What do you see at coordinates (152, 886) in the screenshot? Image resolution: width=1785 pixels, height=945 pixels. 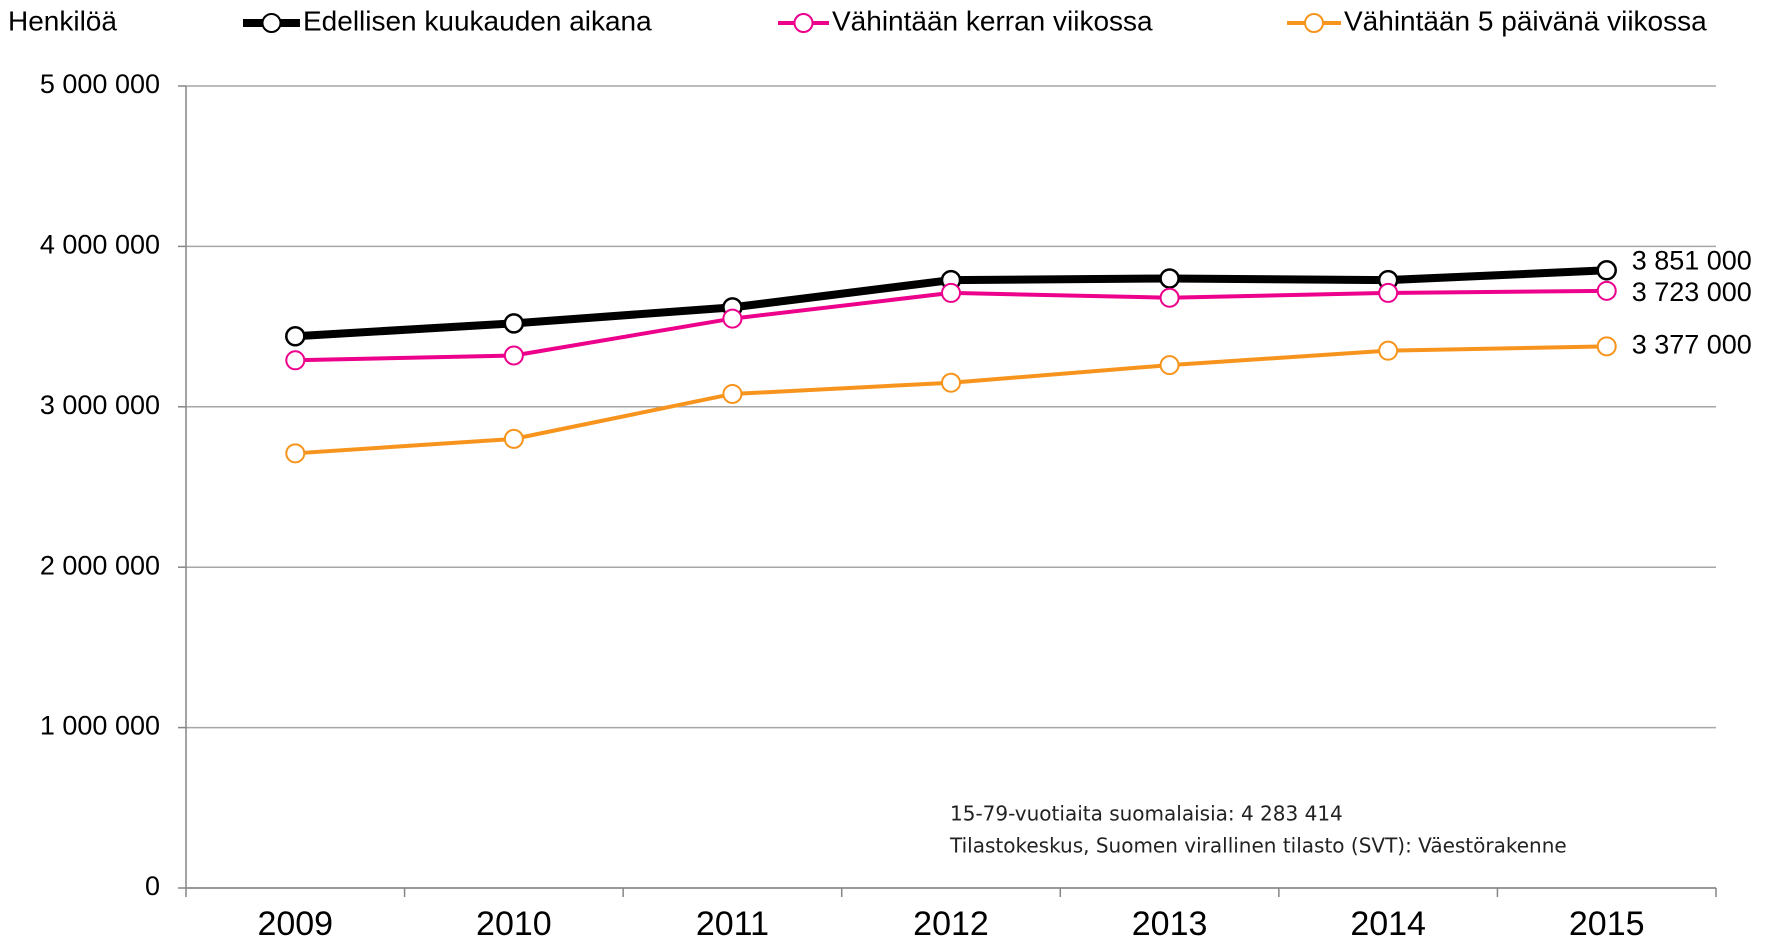 I see `y-tick-label: 0` at bounding box center [152, 886].